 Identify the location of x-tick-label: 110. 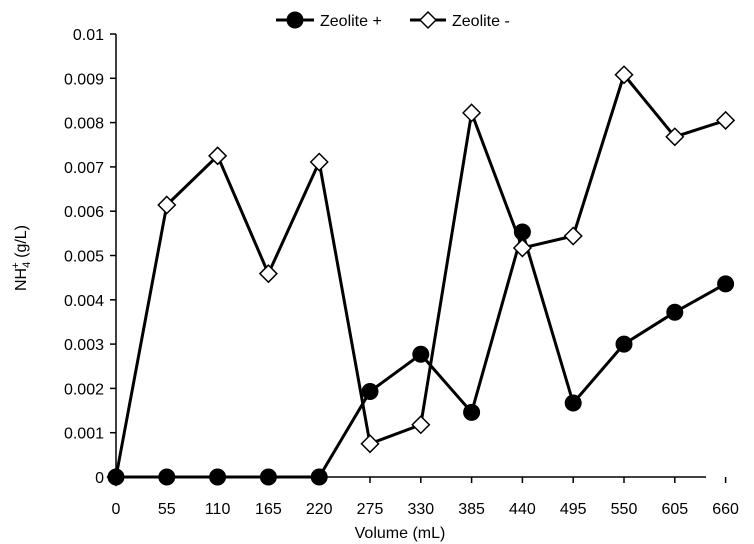
(218, 509).